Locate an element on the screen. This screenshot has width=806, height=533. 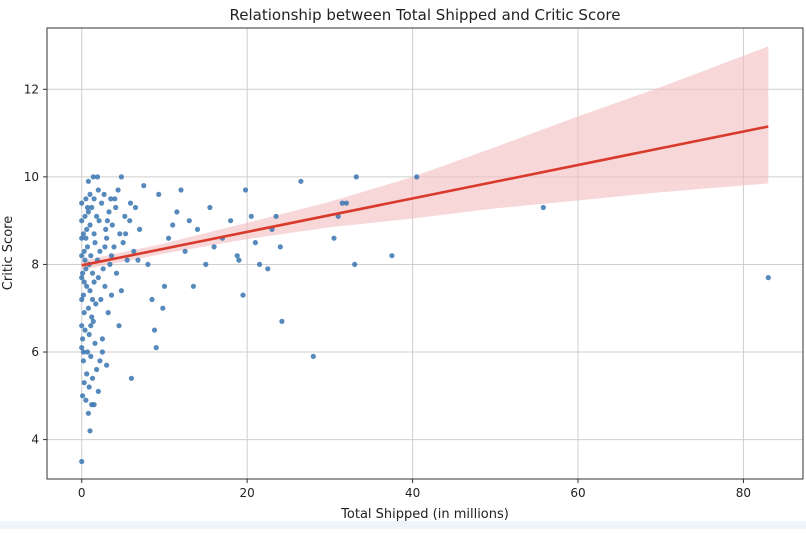
y-axis-ticks: 4 6 8 10 12 is located at coordinates (35, 264).